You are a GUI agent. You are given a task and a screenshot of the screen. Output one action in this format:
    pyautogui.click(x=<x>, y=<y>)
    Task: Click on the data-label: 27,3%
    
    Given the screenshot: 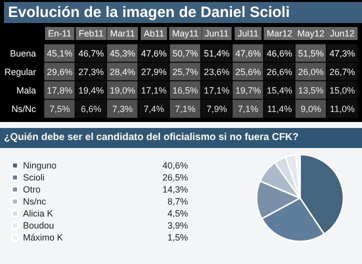 What is the action you would take?
    pyautogui.click(x=91, y=71)
    